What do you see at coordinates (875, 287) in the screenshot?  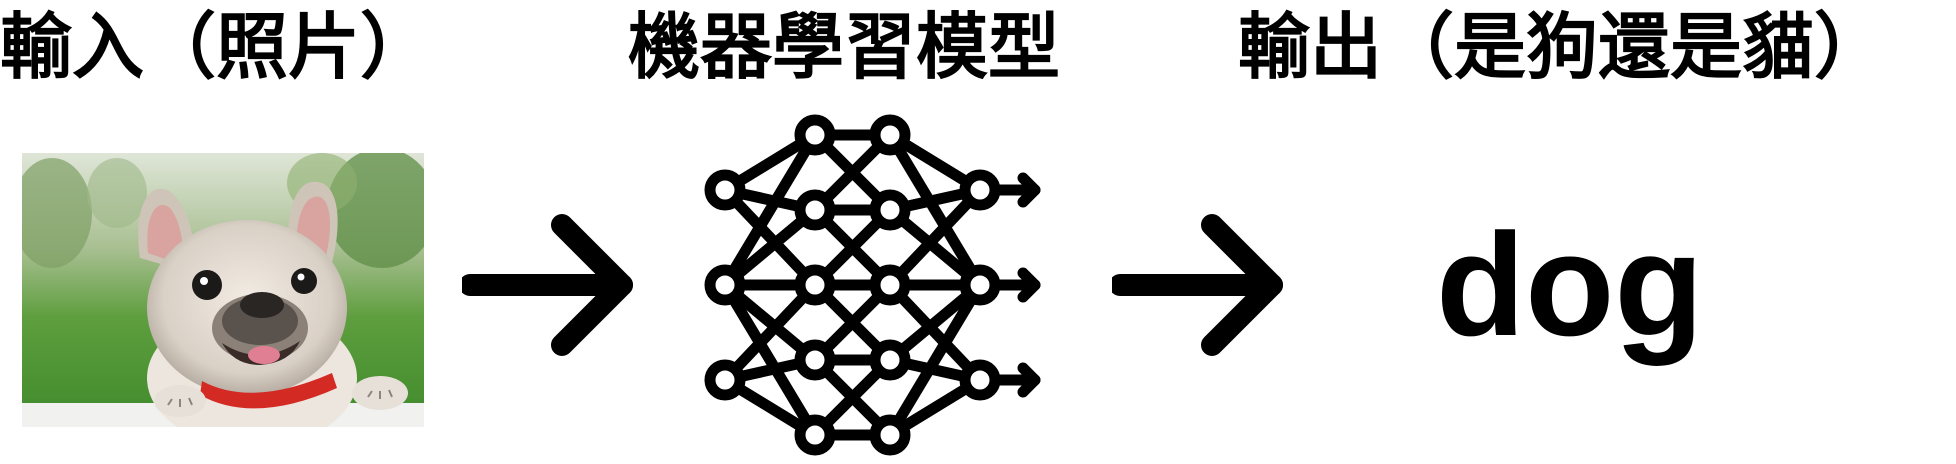 I see `neural-network-icon` at bounding box center [875, 287].